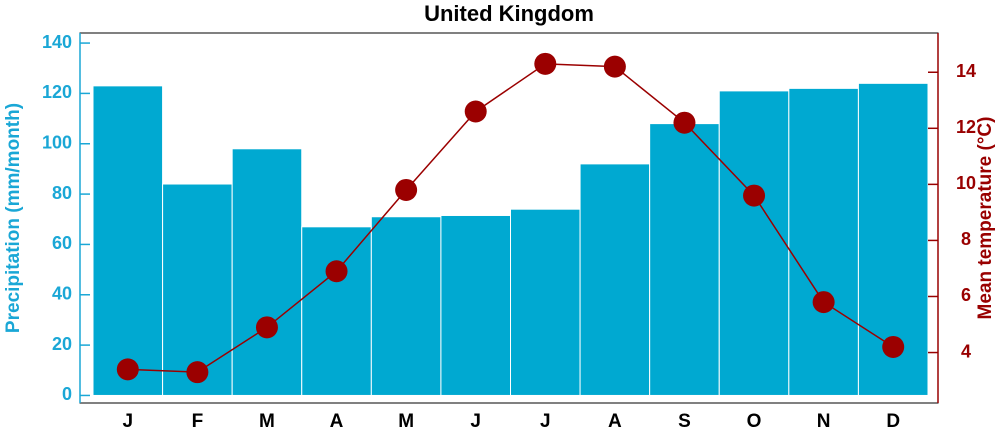 The height and width of the screenshot is (434, 1000). What do you see at coordinates (509, 13) in the screenshot?
I see `chart-title: United Kingdom` at bounding box center [509, 13].